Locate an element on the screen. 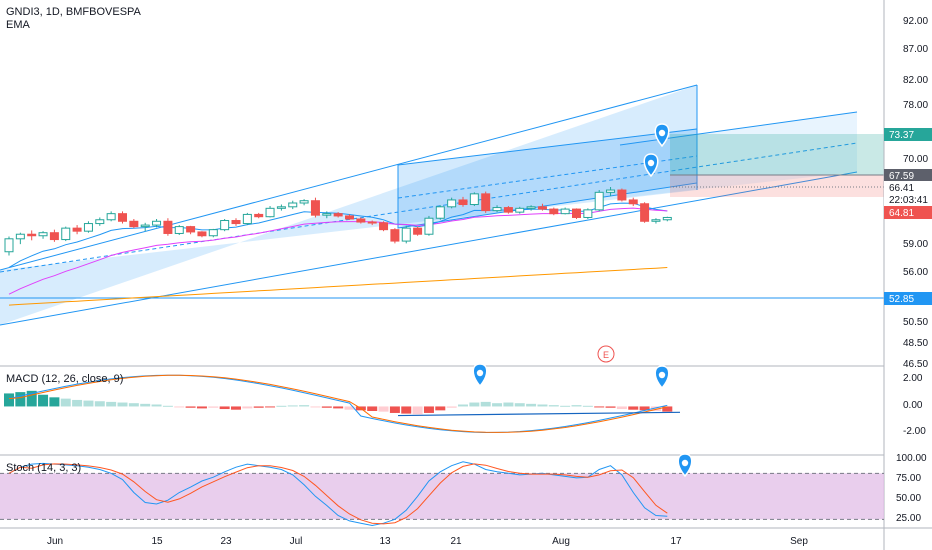 The image size is (932, 550). price-tick-label: 87.00 is located at coordinates (915, 49).